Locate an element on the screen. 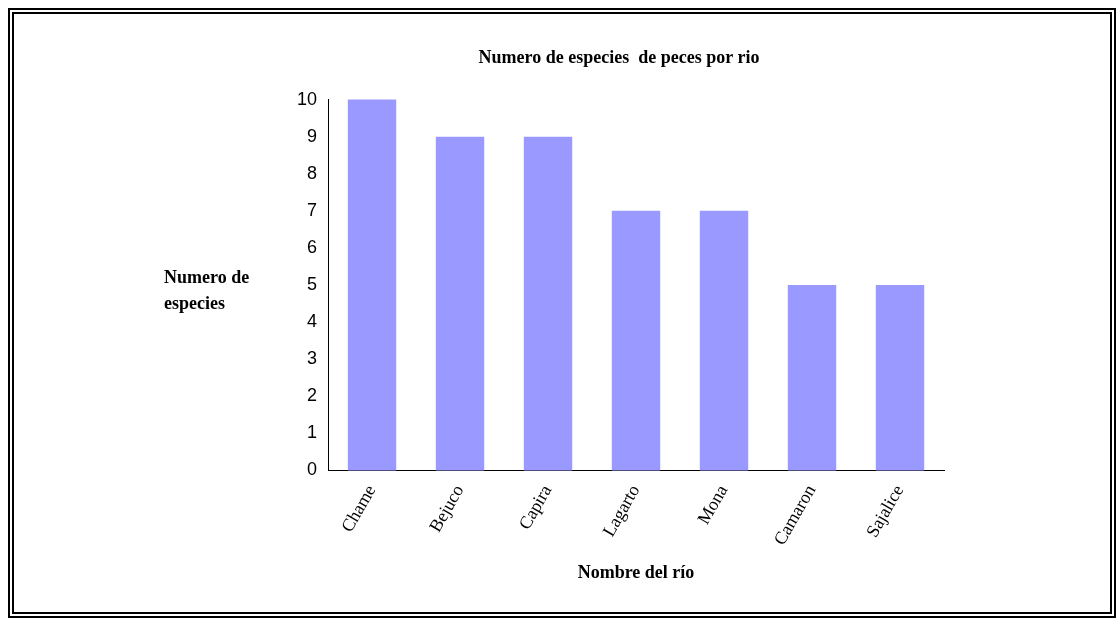  y-tick-label: 2 is located at coordinates (312, 395).